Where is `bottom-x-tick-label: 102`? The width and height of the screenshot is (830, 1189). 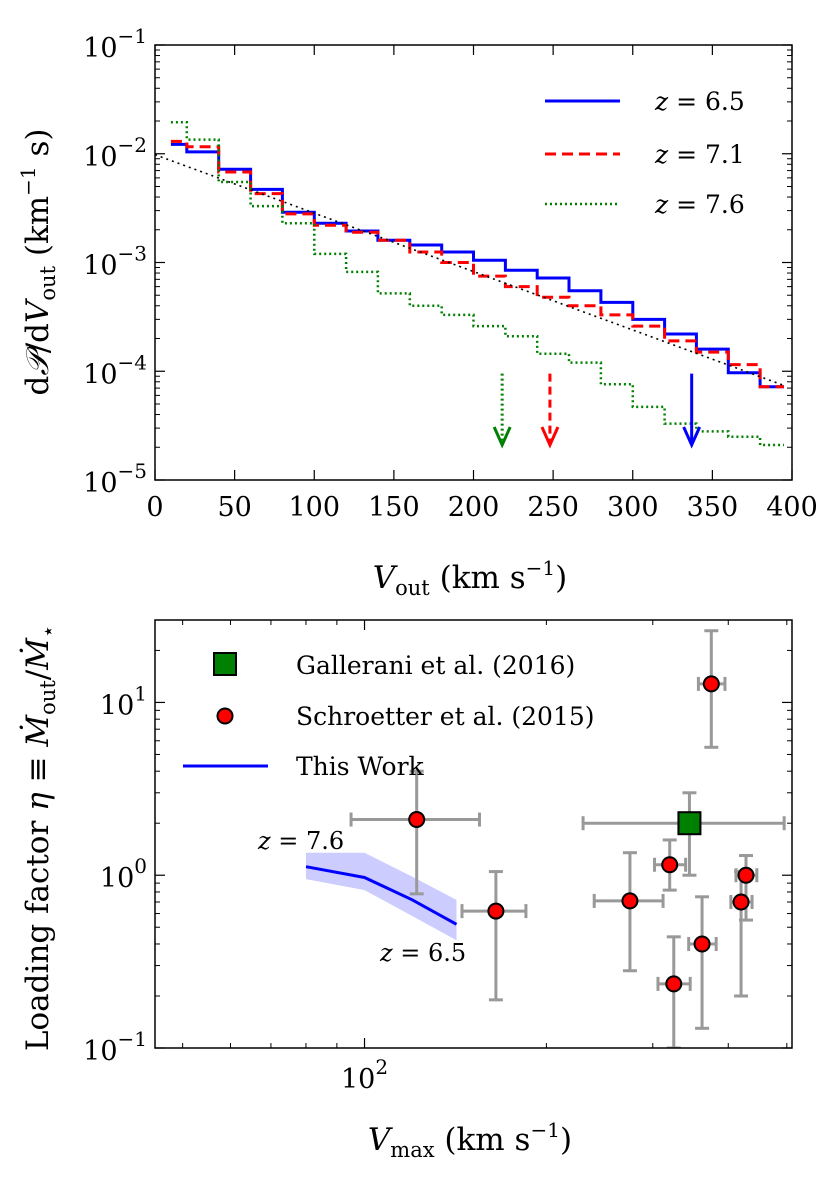
bottom-x-tick-label: 102 is located at coordinates (364, 1075).